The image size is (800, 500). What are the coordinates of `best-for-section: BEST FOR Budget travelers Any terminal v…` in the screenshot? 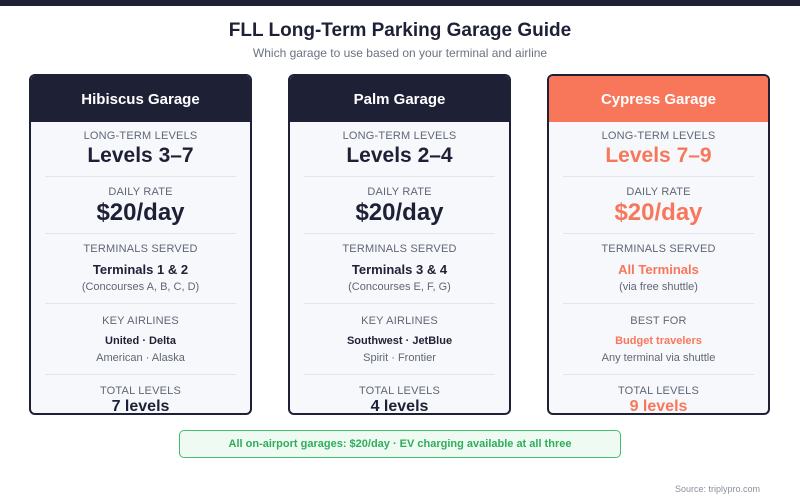 It's located at (658, 339).